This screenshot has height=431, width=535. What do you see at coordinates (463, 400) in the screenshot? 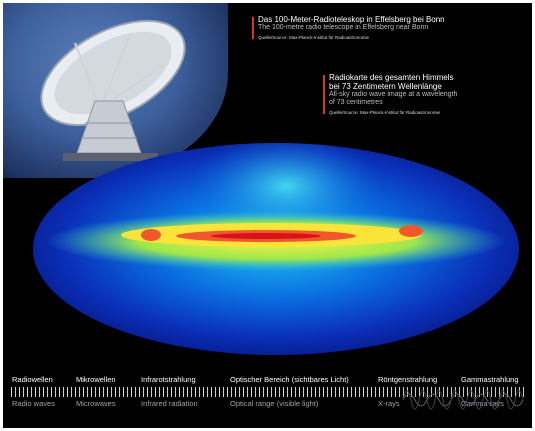
I see `wave-graphic` at bounding box center [463, 400].